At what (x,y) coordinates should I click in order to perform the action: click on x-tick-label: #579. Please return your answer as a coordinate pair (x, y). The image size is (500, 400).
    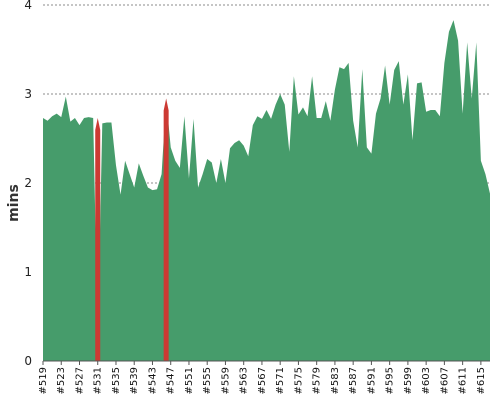
    Looking at the image, I should click on (317, 380).